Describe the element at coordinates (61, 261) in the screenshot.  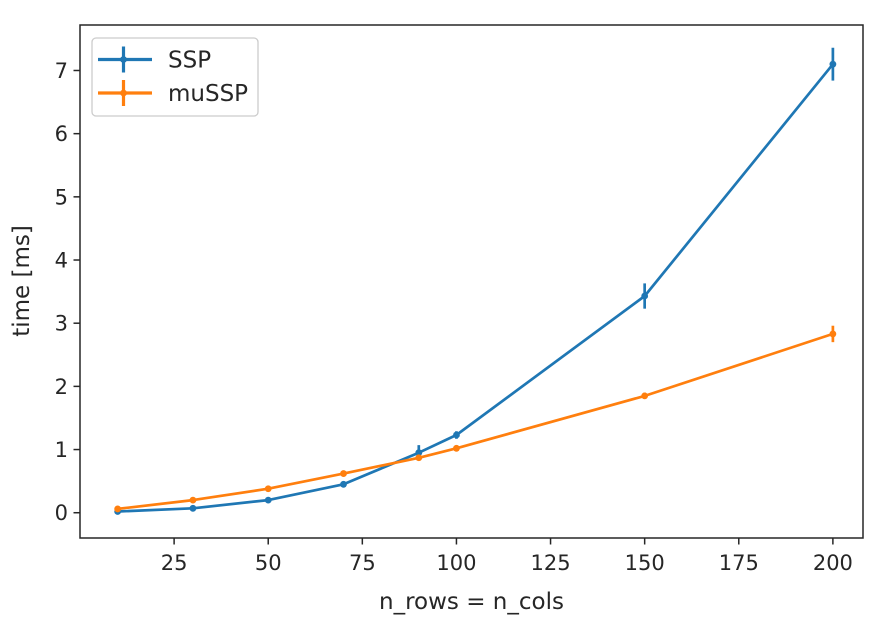
I see `y-axis-tick-label: 4` at that location.